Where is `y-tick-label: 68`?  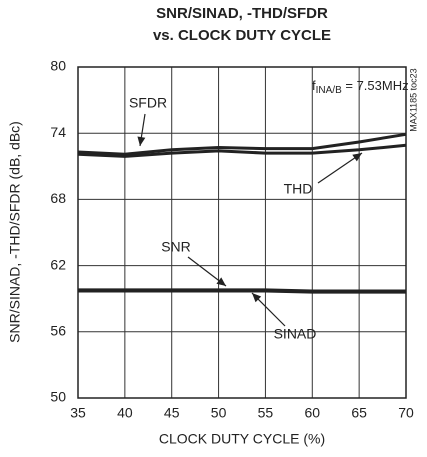
y-tick-label: 68 is located at coordinates (58, 198).